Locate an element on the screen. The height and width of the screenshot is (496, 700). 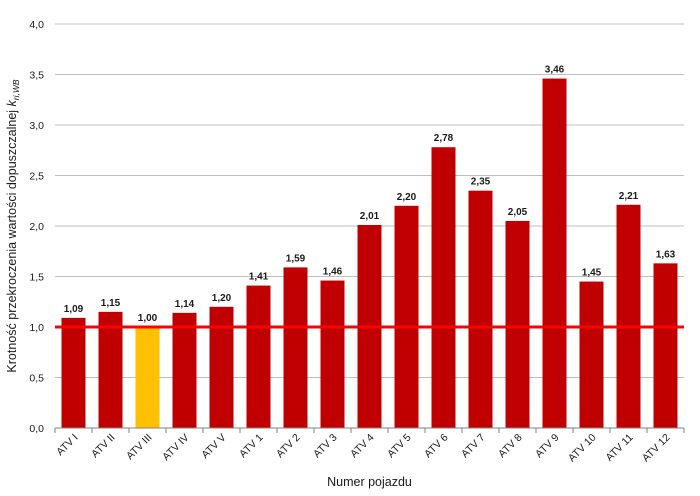
data-label: 1,14 is located at coordinates (185, 304).